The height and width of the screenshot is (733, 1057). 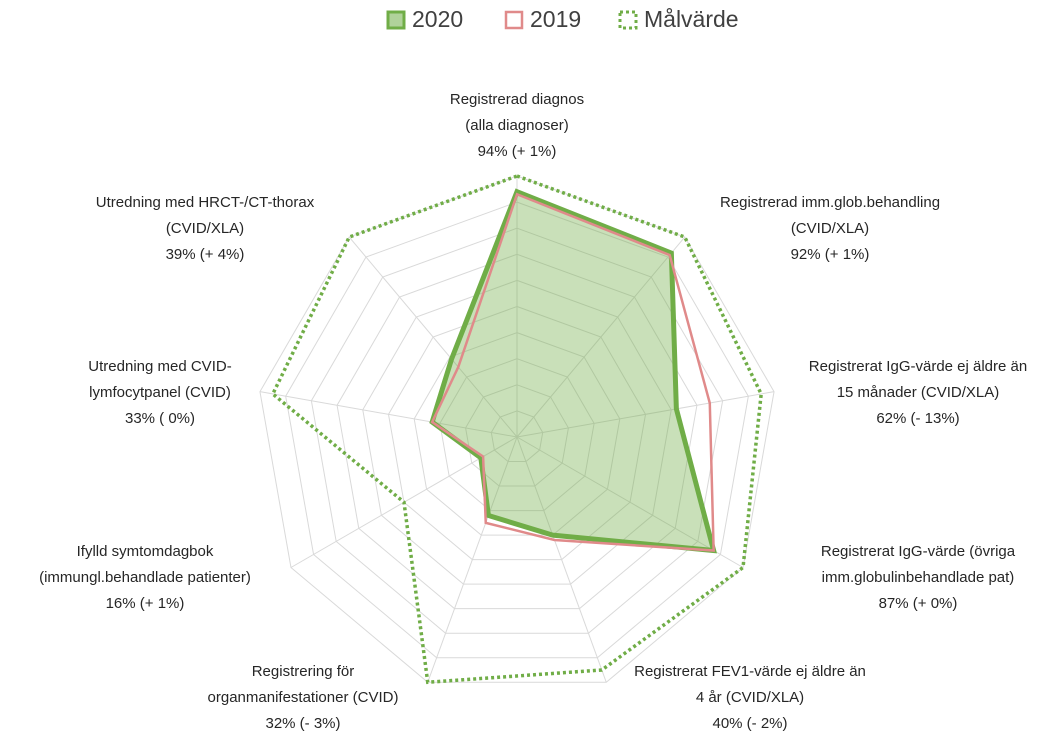 I want to click on value-label: 32% (- 3%), so click(x=302, y=723).